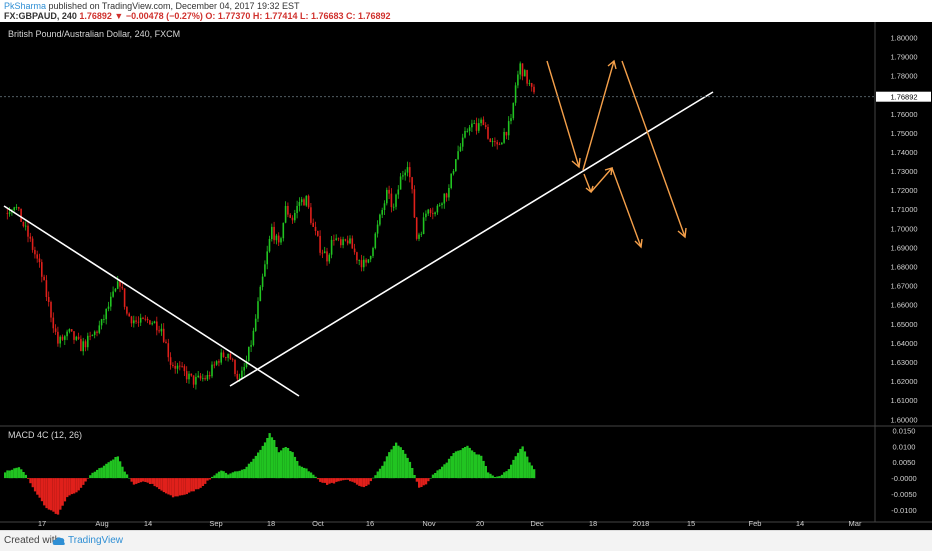  I want to click on time-tick-label: 18, so click(593, 523).